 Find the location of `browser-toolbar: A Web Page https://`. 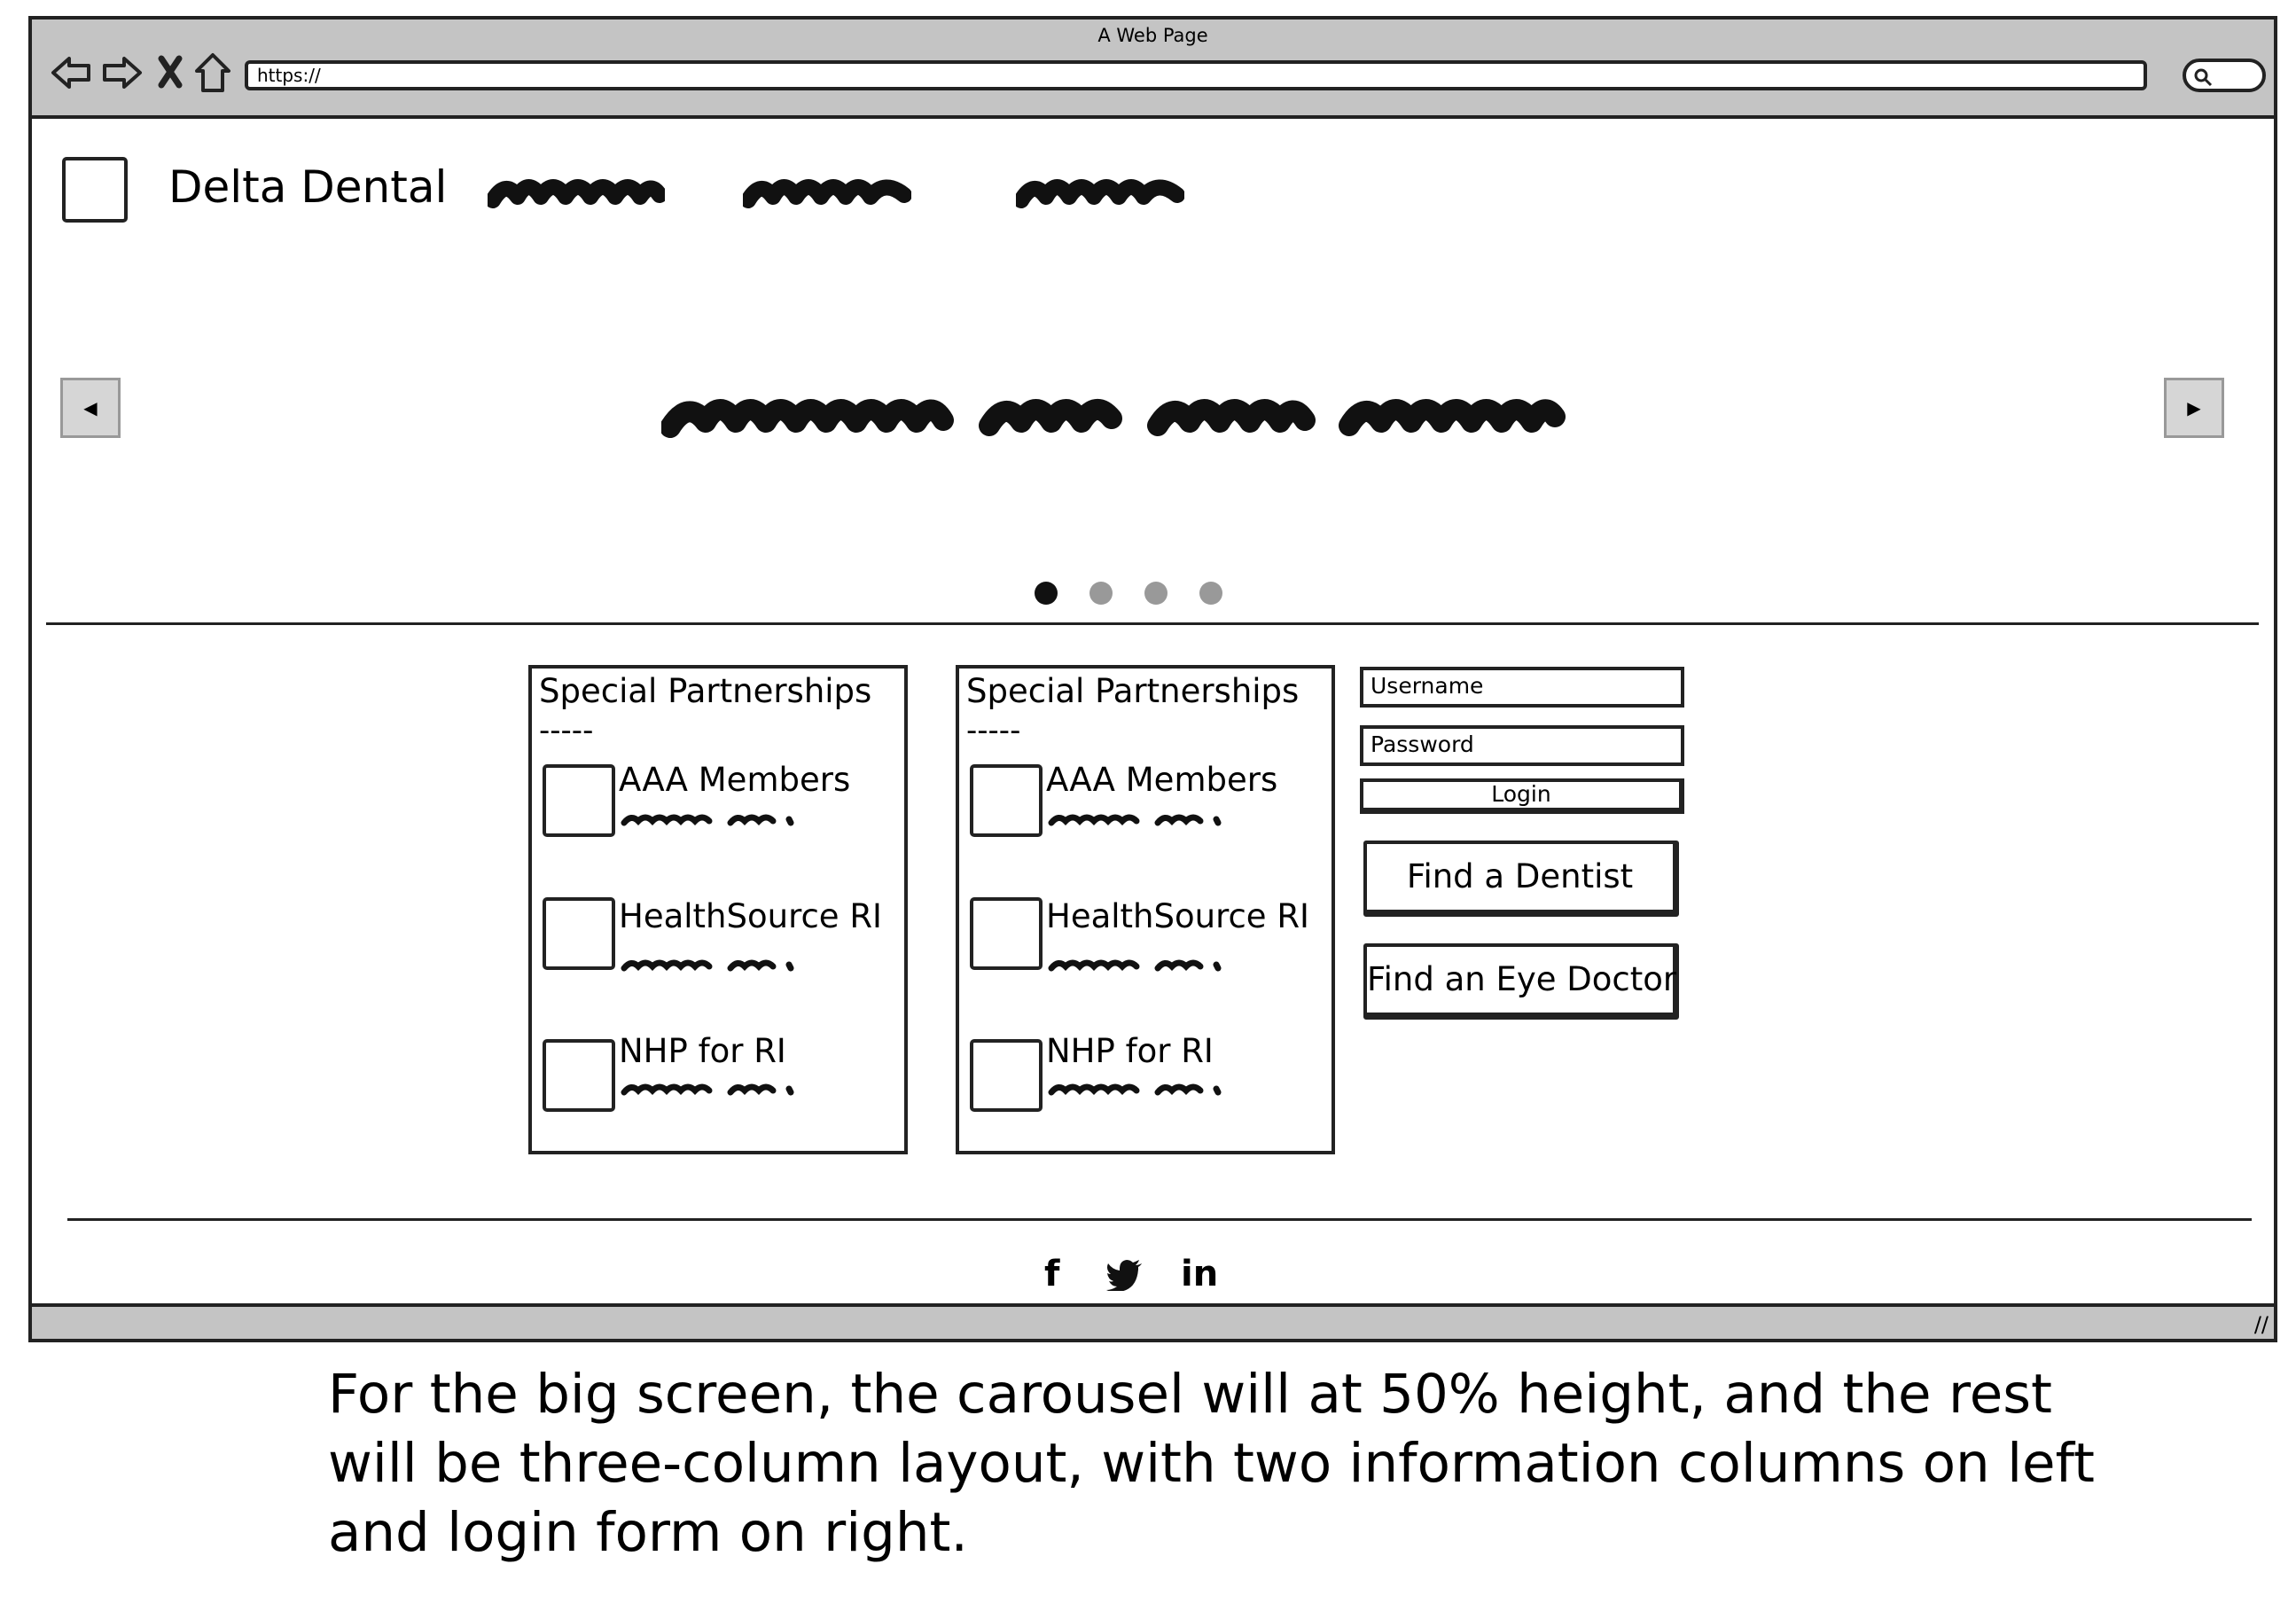

browser-toolbar: A Web Page https:// is located at coordinates (1153, 69).